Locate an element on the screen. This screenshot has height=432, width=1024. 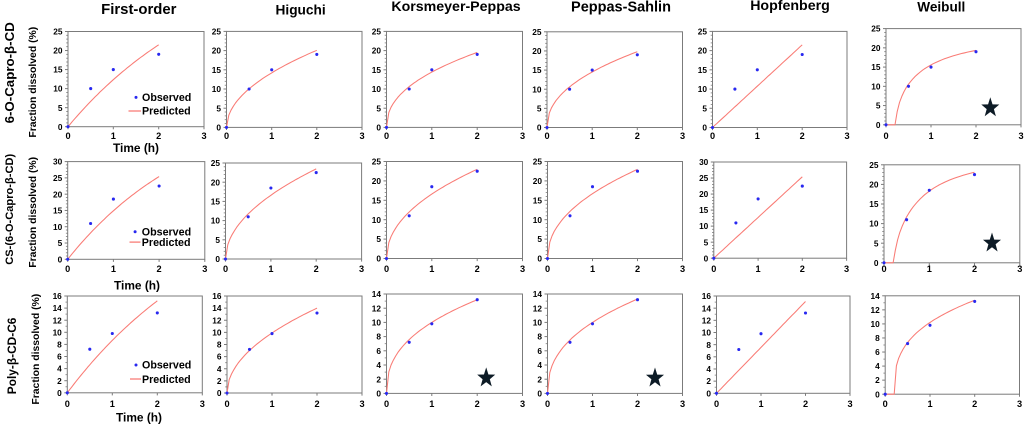
svg-text: Poly-β-CD-C6 is located at coordinates (12, 355).